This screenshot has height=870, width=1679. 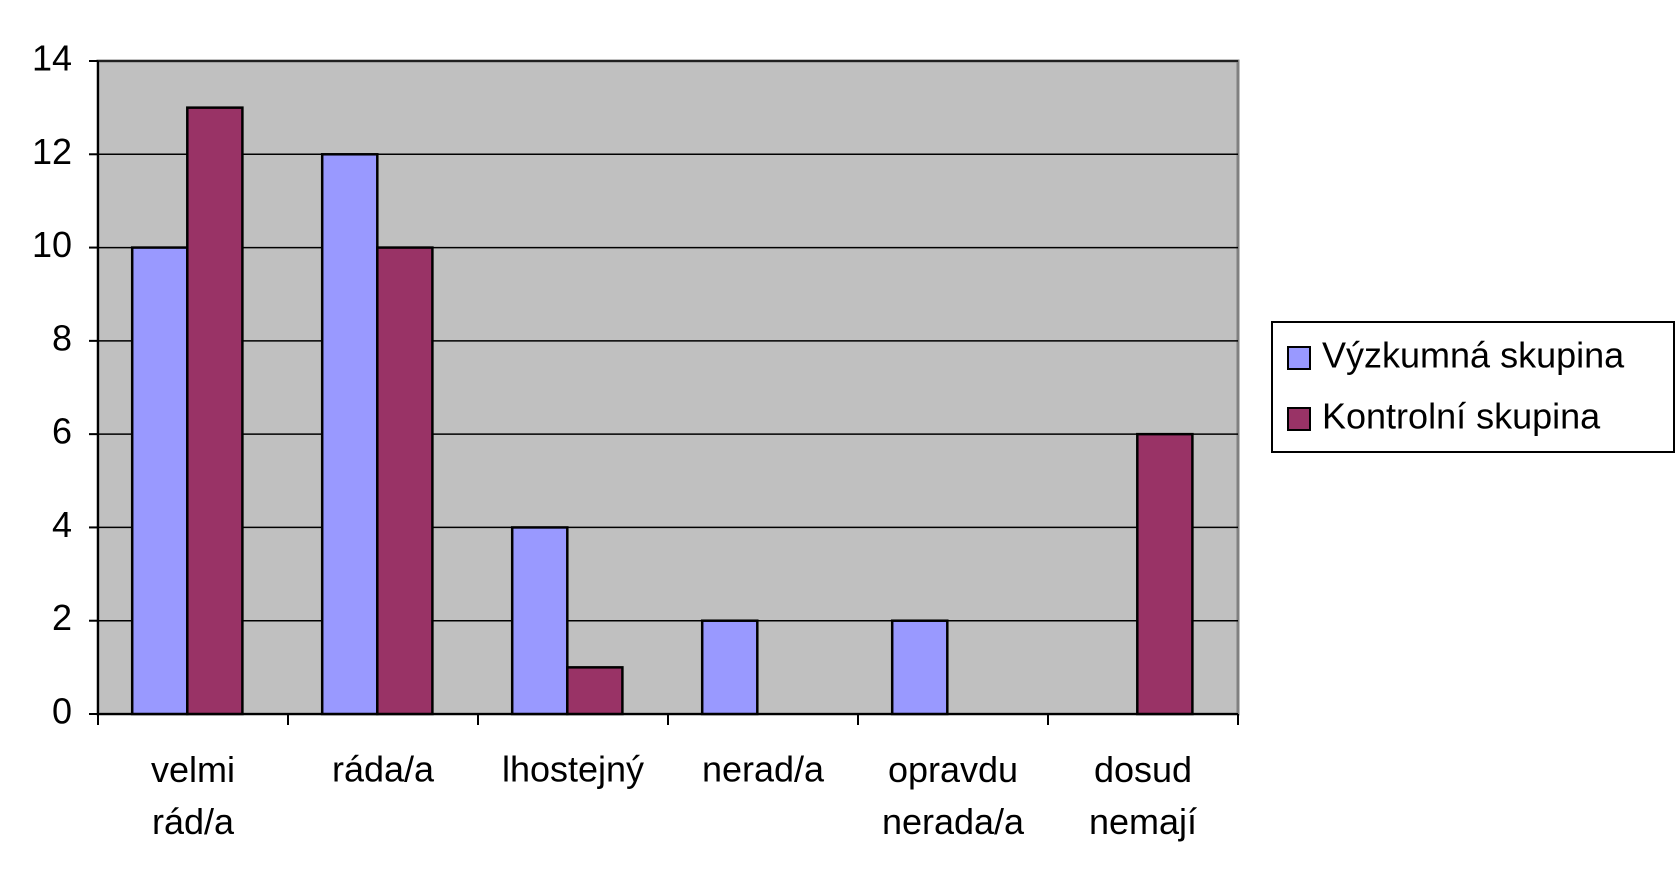 I want to click on y-tick-label: 6, so click(x=62, y=431).